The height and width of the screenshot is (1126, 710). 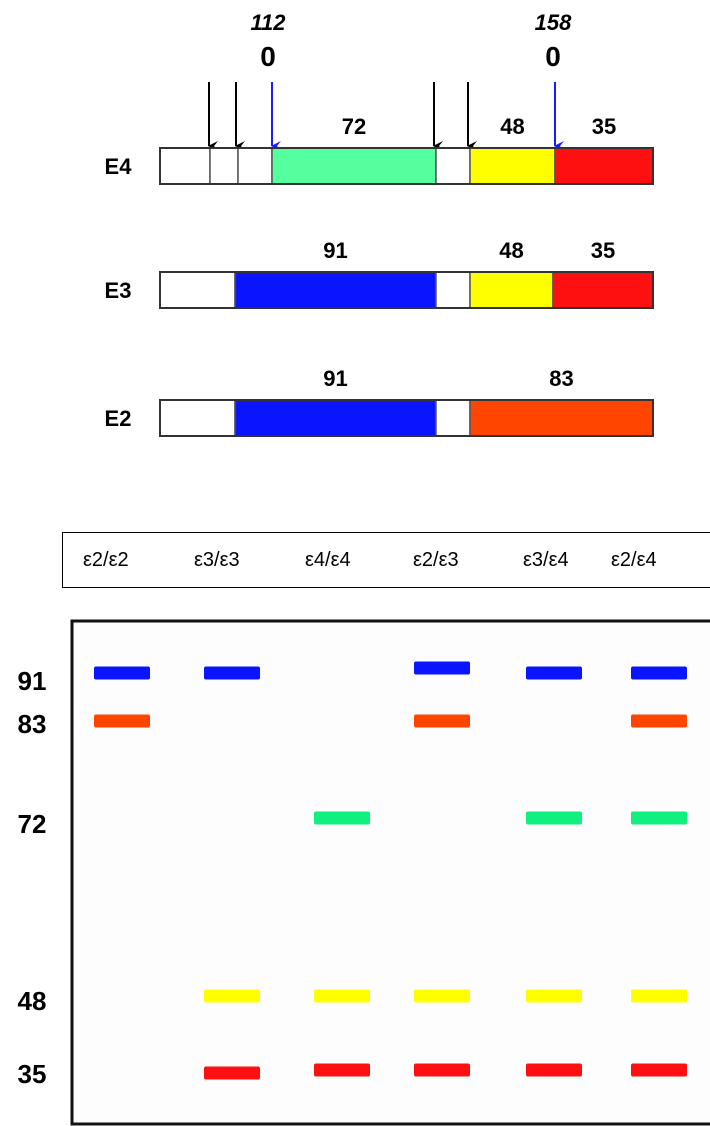 I want to click on allele-row-e3: E3 91 48 35, so click(x=379, y=273).